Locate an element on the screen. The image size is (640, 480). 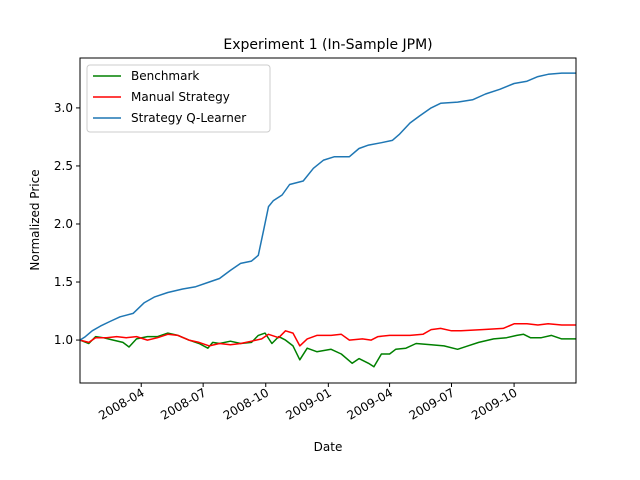
legend-label-benchmark: Benchmark is located at coordinates (165, 76).